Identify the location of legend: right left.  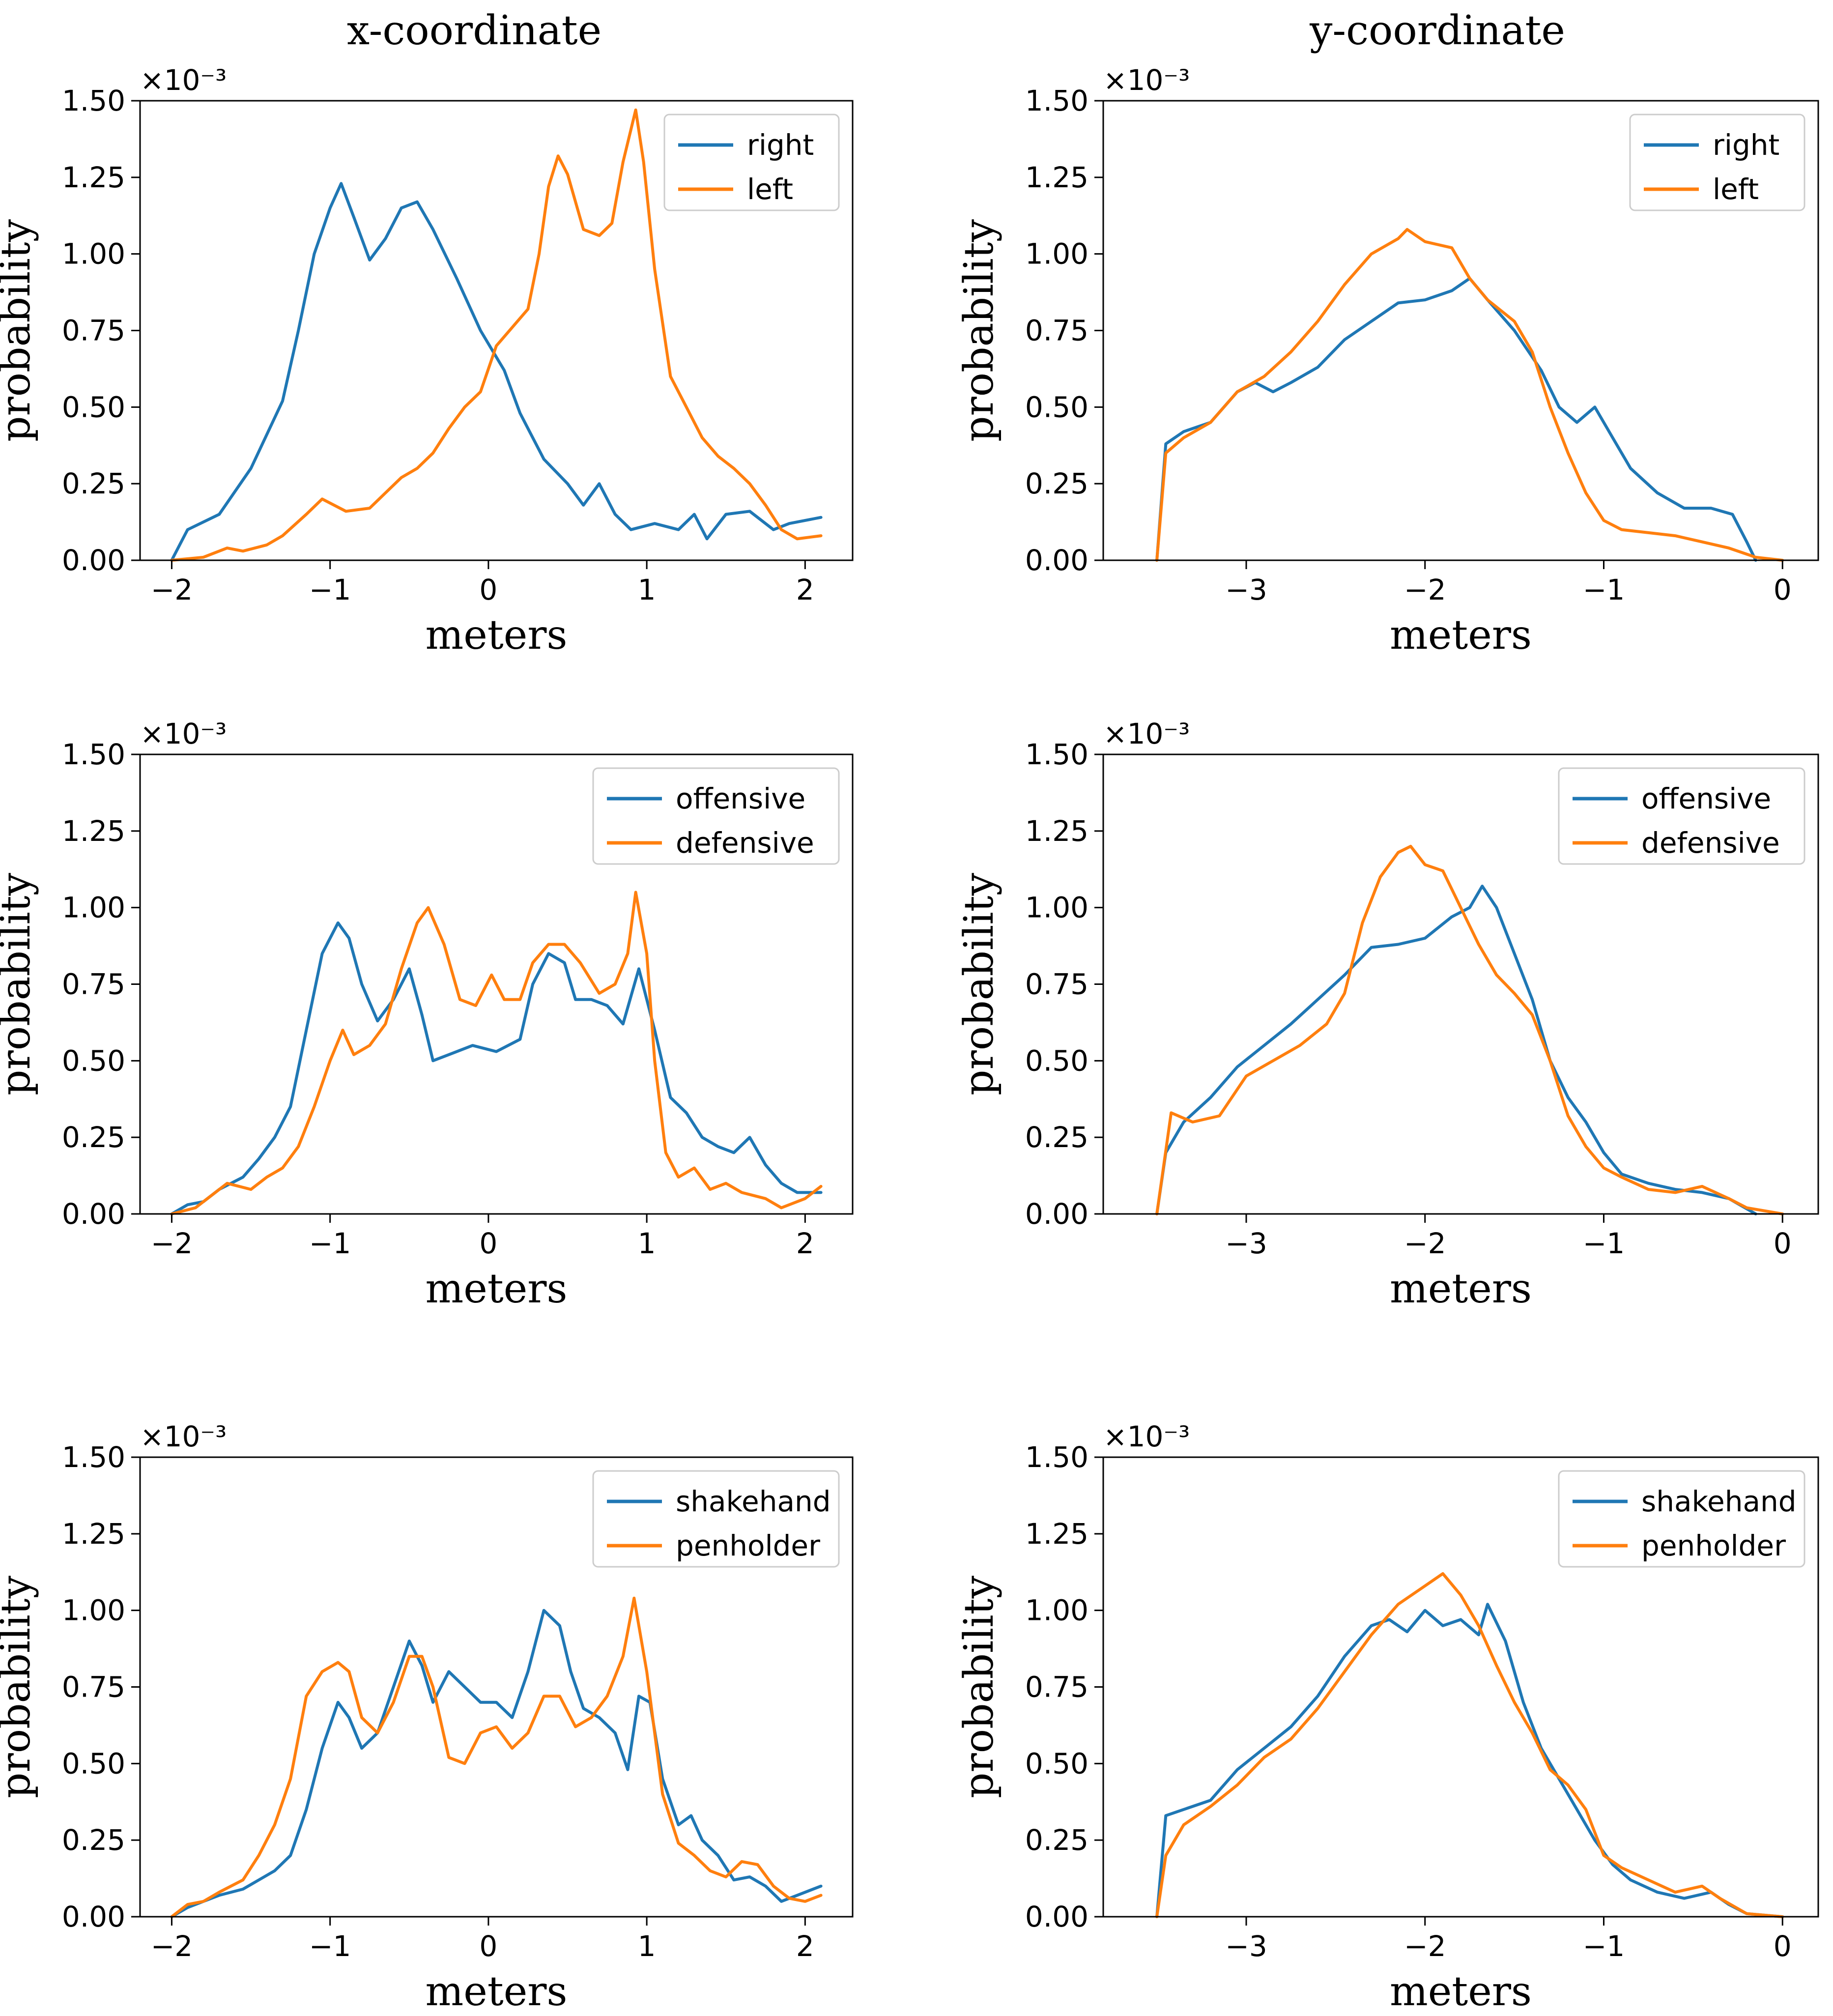
(751, 162).